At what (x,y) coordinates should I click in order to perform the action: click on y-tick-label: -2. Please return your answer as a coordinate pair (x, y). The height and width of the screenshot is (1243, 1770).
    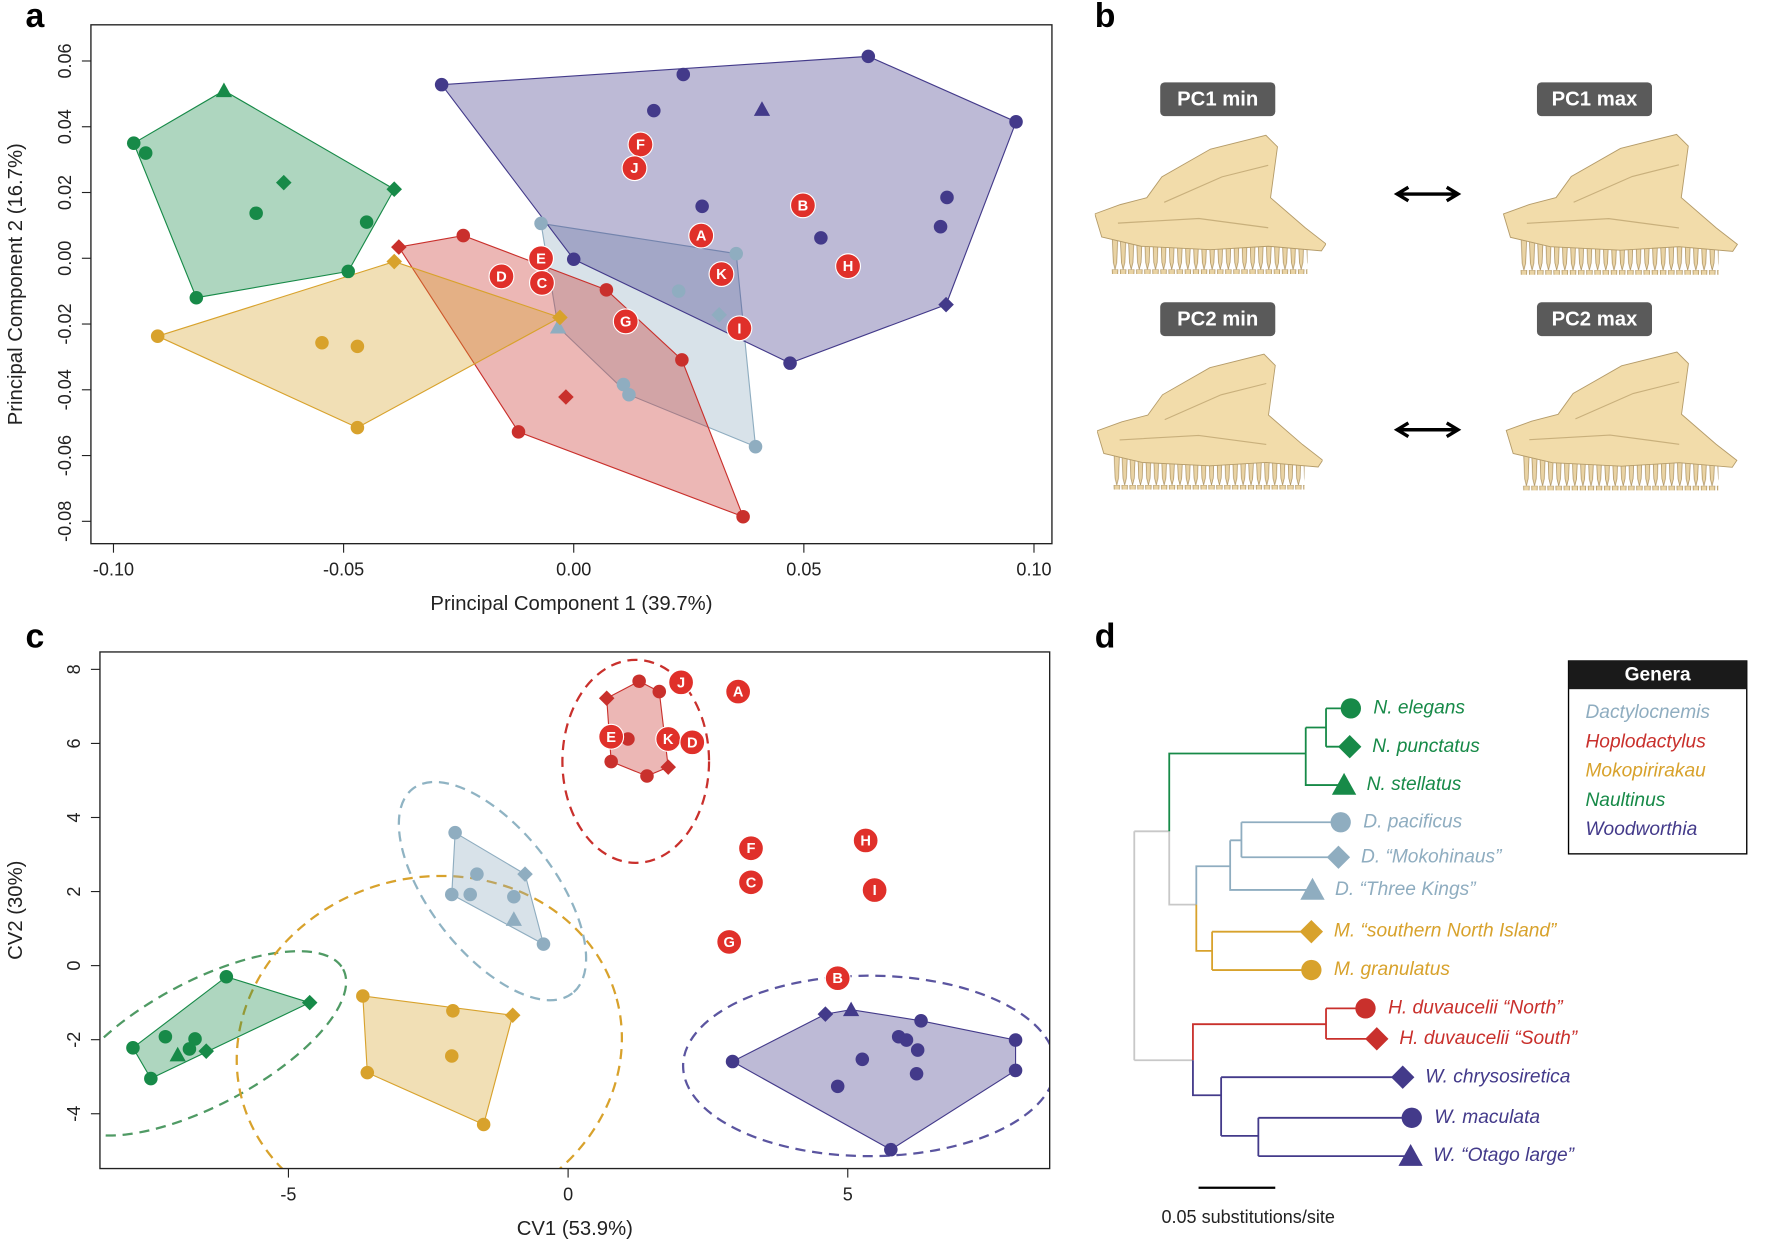
    Looking at the image, I should click on (74, 1040).